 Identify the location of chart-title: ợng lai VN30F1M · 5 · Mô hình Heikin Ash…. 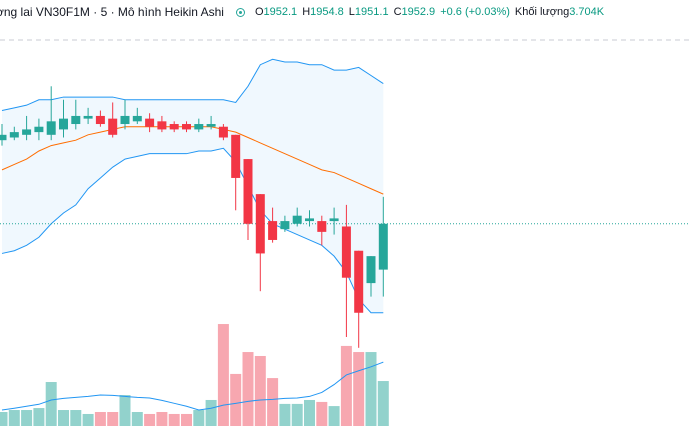
(112, 12).